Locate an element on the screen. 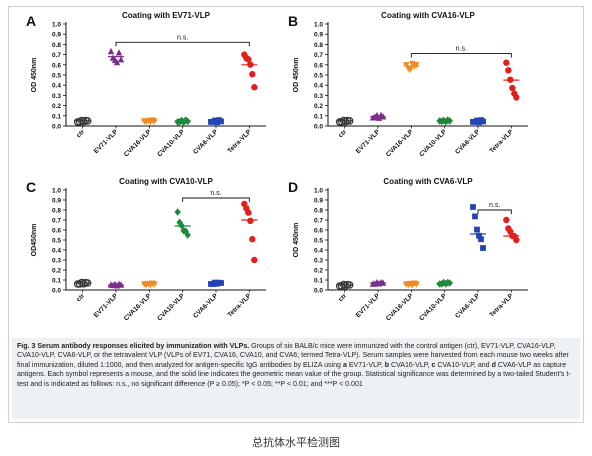  caption-text-4: CVA10-VLP, and is located at coordinates (463, 365).